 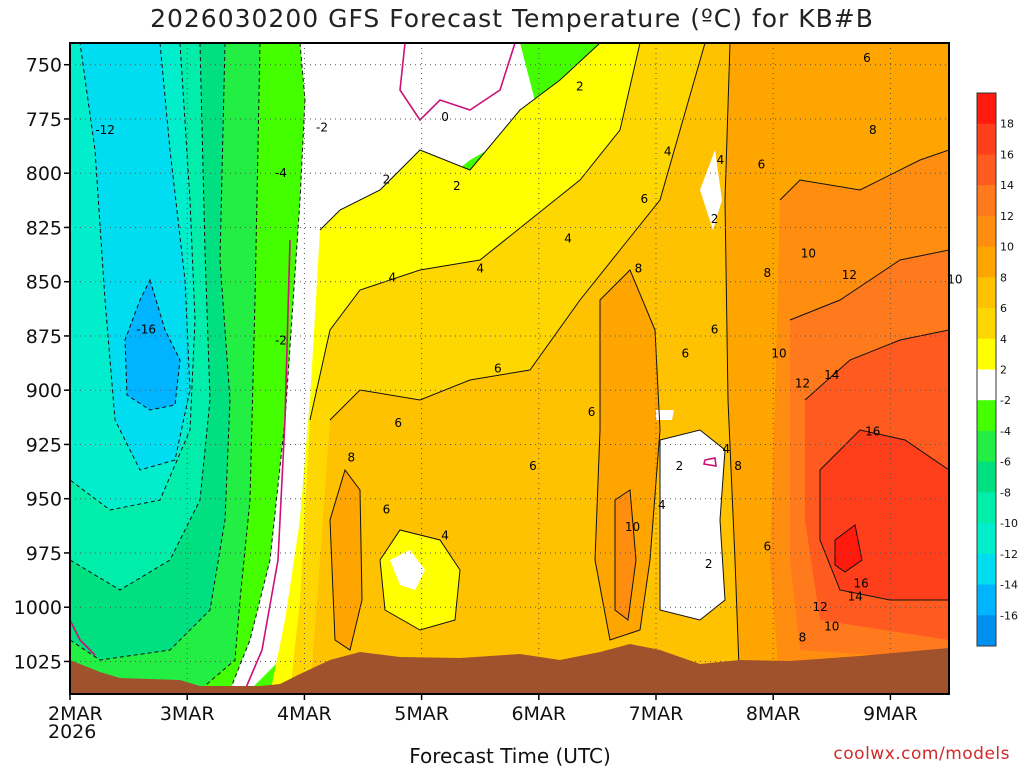 What do you see at coordinates (1003, 277) in the screenshot?
I see `colorbar-tick-label: 8` at bounding box center [1003, 277].